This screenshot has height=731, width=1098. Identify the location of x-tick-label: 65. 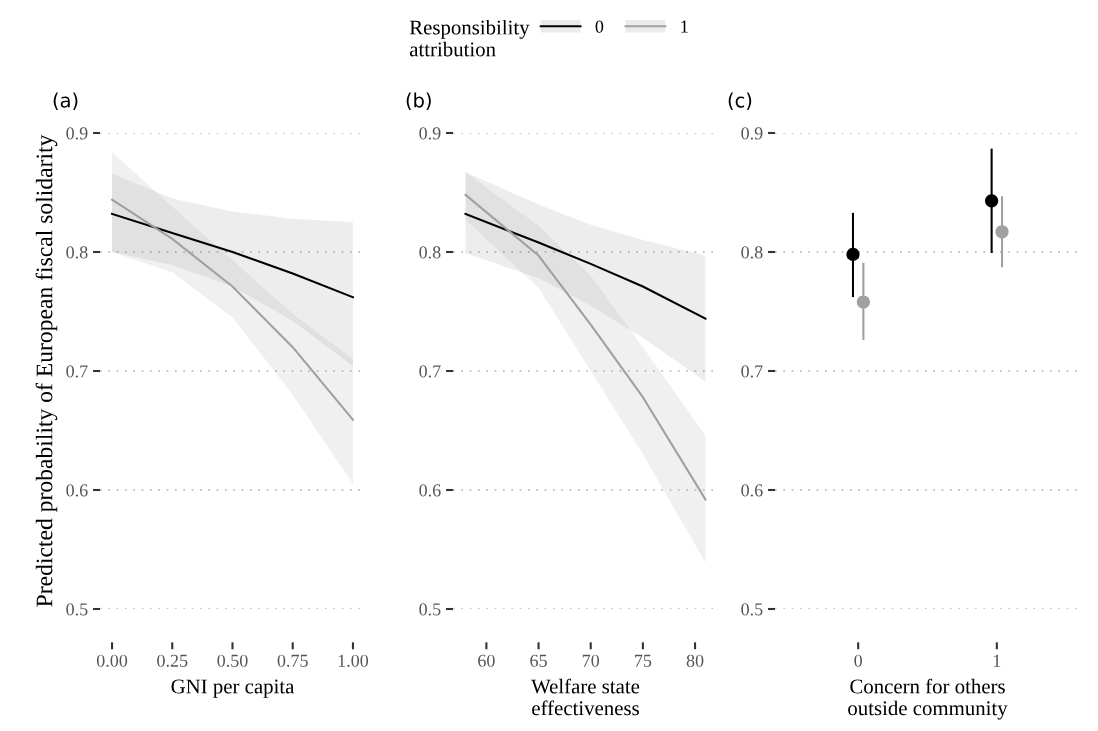
(538, 660).